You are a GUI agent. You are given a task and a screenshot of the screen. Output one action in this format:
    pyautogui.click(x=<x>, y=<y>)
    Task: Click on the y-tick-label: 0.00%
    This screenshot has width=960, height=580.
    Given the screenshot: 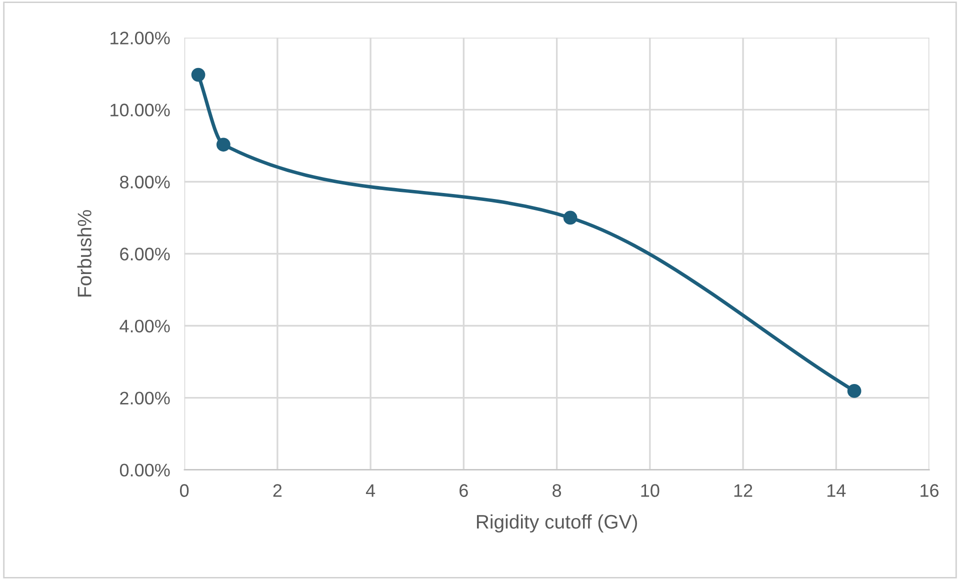 What is the action you would take?
    pyautogui.click(x=145, y=470)
    